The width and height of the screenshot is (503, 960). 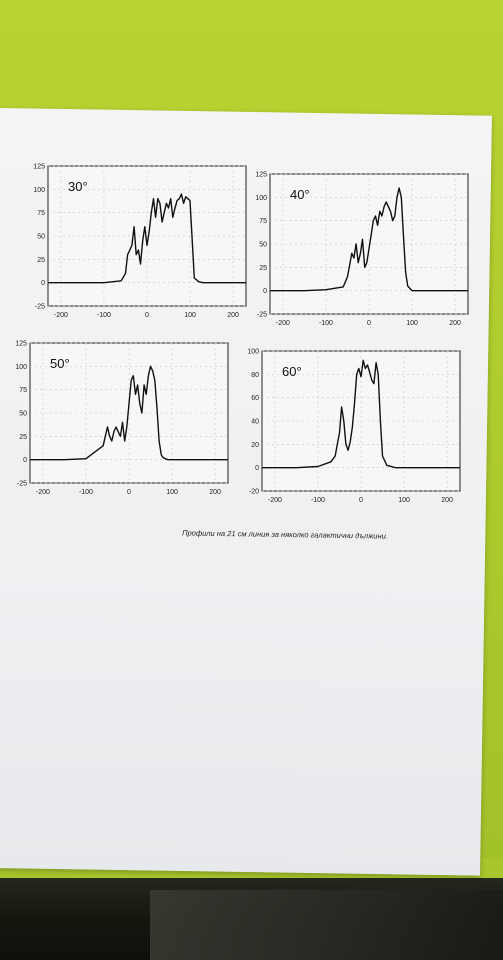 What do you see at coordinates (254, 492) in the screenshot?
I see `y-tick-label: -20` at bounding box center [254, 492].